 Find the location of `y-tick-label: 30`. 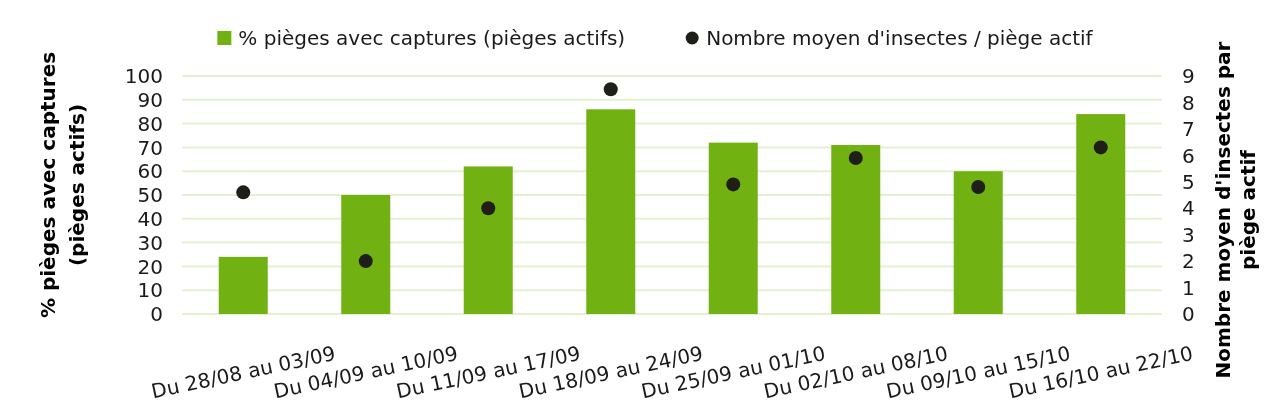

y-tick-label: 30 is located at coordinates (150, 242).